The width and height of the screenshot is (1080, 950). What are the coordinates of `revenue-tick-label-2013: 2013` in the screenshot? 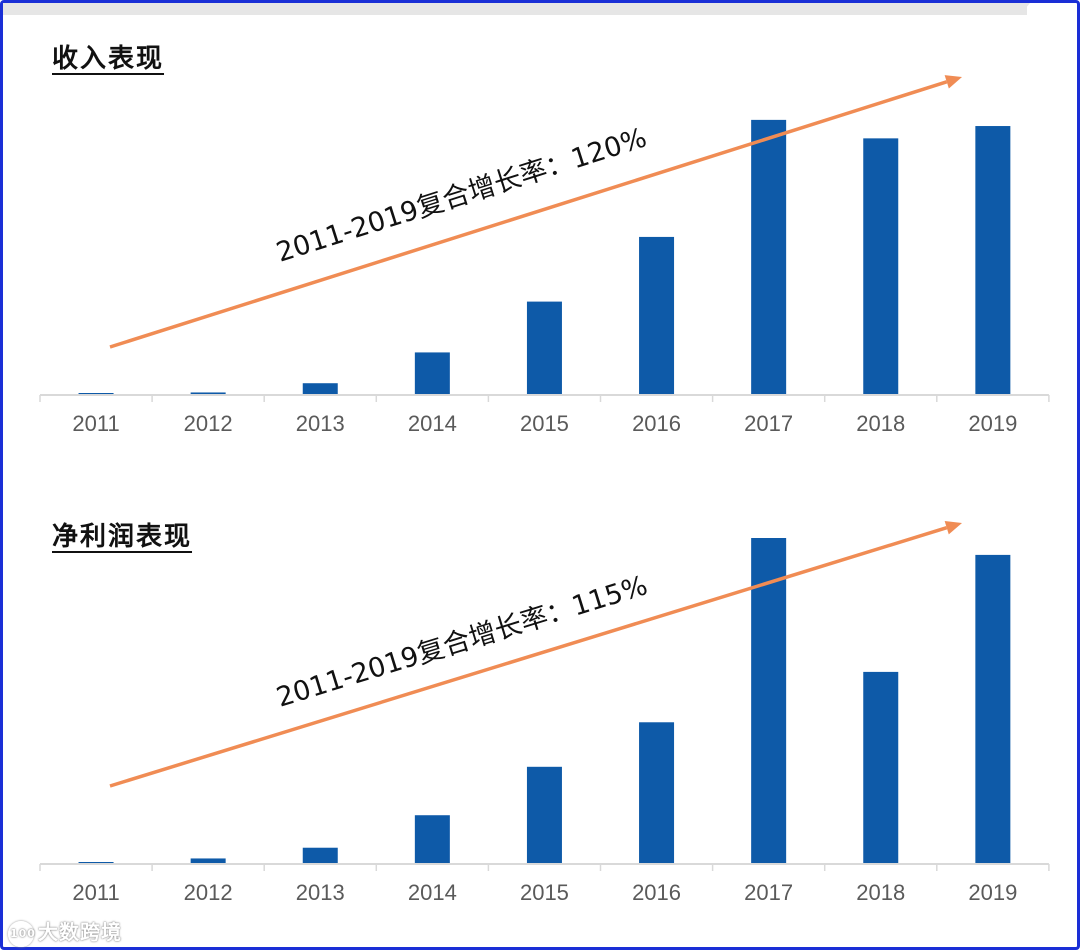 It's located at (320, 423).